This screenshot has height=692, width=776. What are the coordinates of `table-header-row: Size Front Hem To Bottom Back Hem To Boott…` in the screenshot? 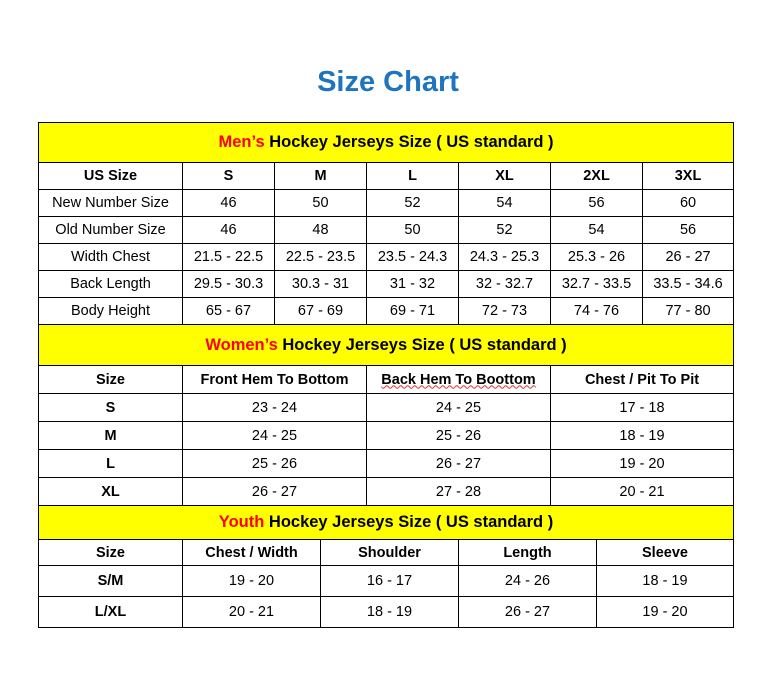 It's located at (386, 379).